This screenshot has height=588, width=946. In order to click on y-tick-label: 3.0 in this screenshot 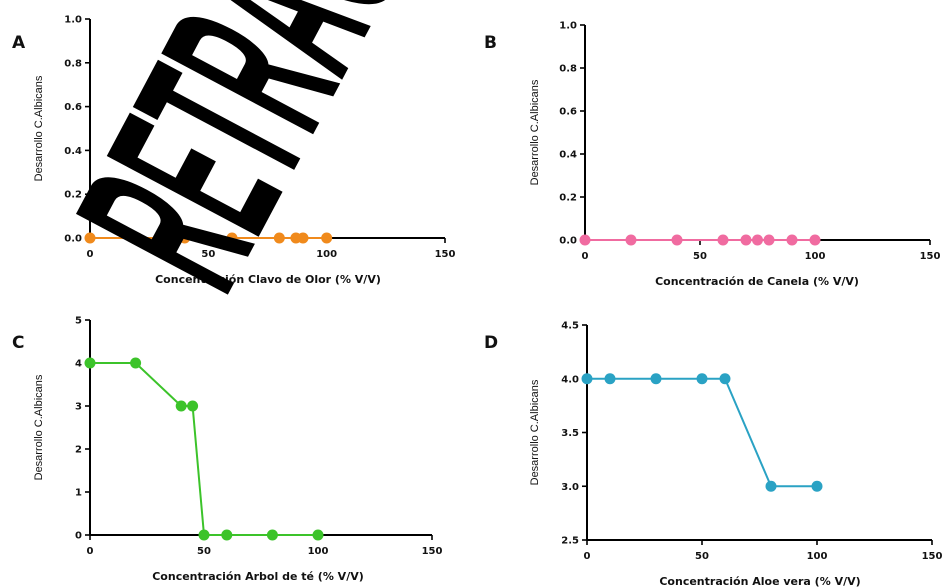, I will do `click(570, 487)`.